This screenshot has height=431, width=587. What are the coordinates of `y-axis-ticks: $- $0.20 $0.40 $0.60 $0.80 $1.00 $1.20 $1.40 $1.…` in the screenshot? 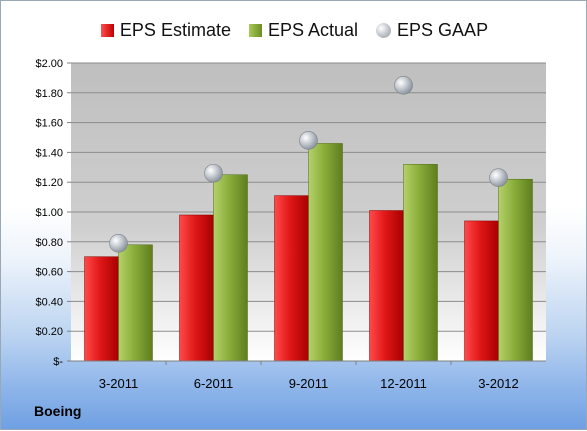 It's located at (53, 213).